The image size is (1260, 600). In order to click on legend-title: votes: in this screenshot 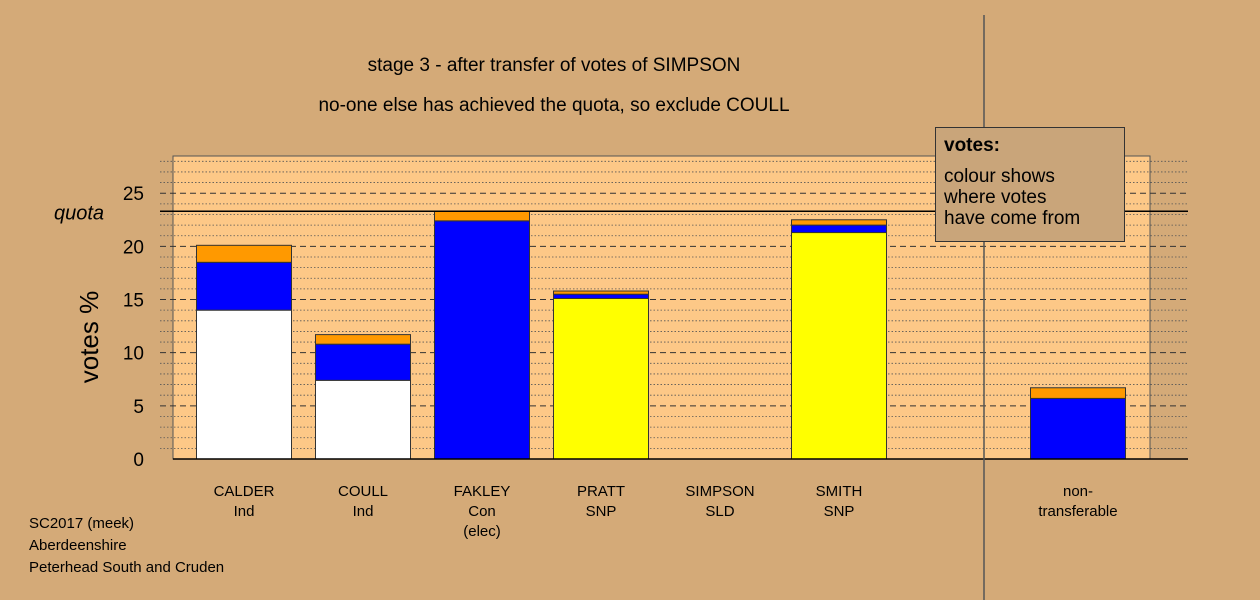, I will do `click(972, 145)`.